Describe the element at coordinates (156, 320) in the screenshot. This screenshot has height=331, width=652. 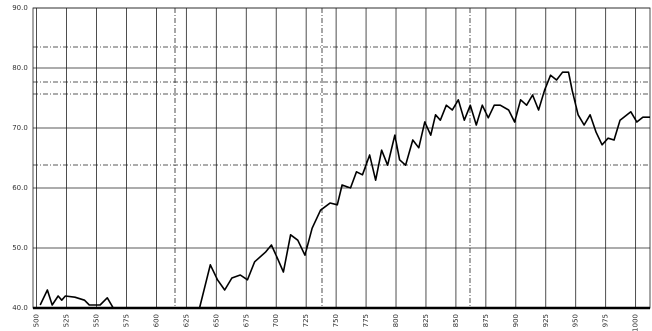
I see `x-tick-label: 600` at that location.